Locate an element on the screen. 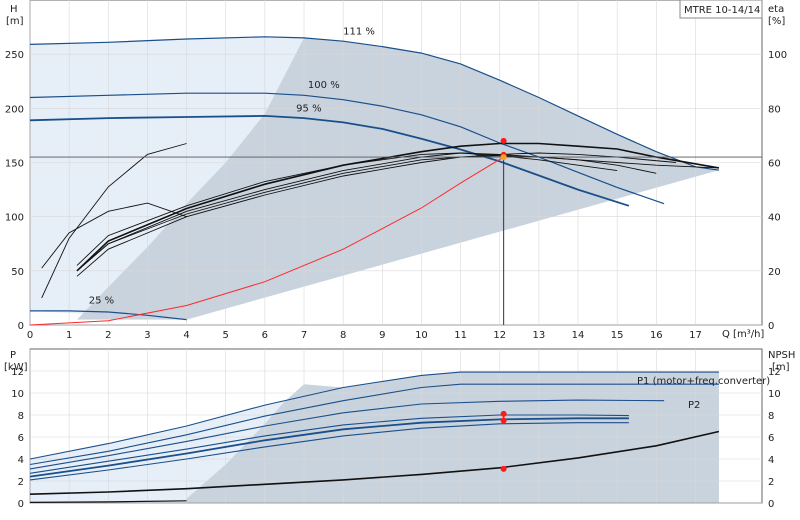 This screenshot has height=520, width=800. head-axis-label: H is located at coordinates (14, 9).